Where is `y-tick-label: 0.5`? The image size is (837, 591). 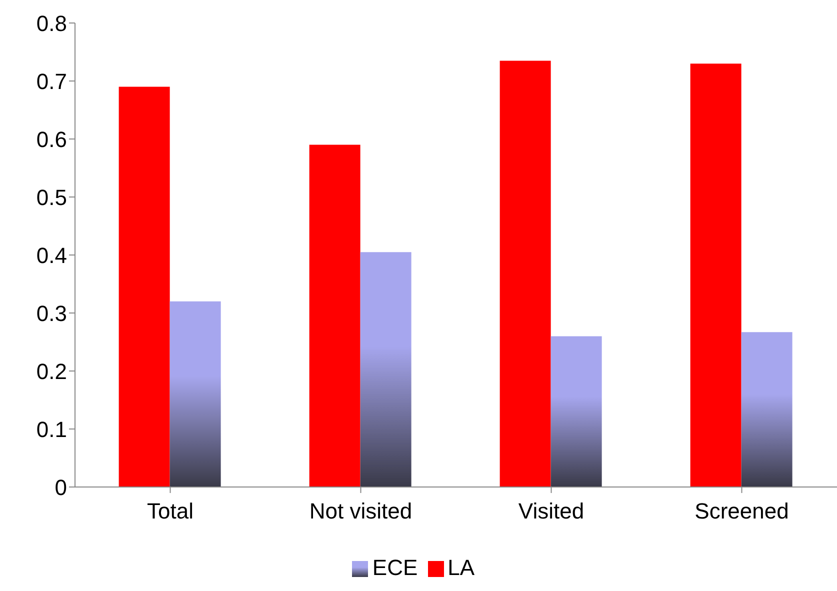 y-tick-label: 0.5 is located at coordinates (51, 197).